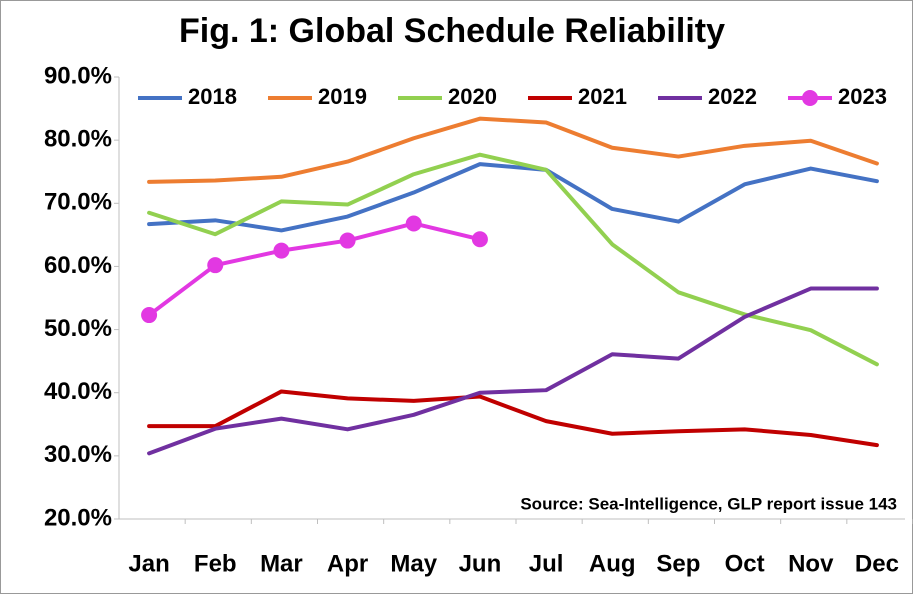 Image resolution: width=913 pixels, height=594 pixels. I want to click on y-tick-label: 50.0%, so click(78, 328).